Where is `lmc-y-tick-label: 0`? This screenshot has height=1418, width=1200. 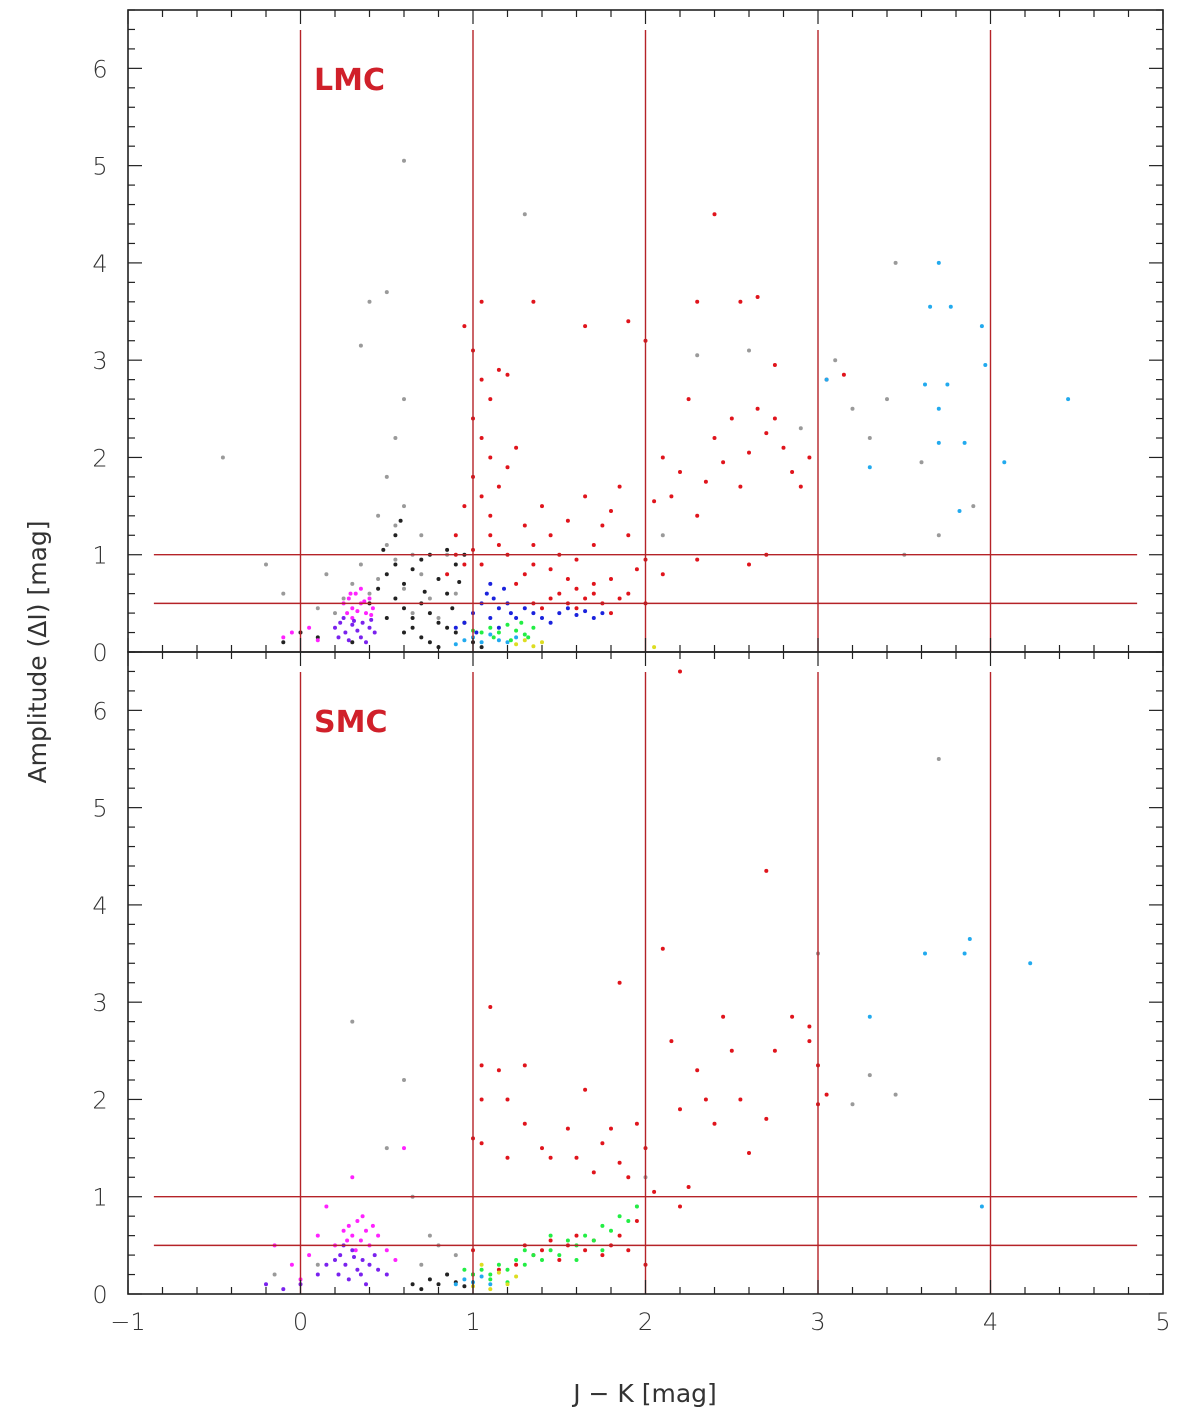
lmc-y-tick-label: 0 is located at coordinates (99, 653).